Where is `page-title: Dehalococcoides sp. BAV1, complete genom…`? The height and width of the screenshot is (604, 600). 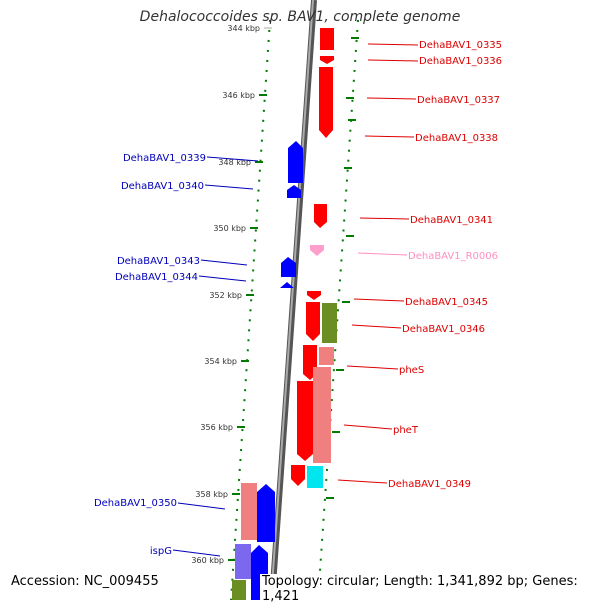
page-title: Dehalococcoides sp. BAV1, complete genom… is located at coordinates (300, 17).